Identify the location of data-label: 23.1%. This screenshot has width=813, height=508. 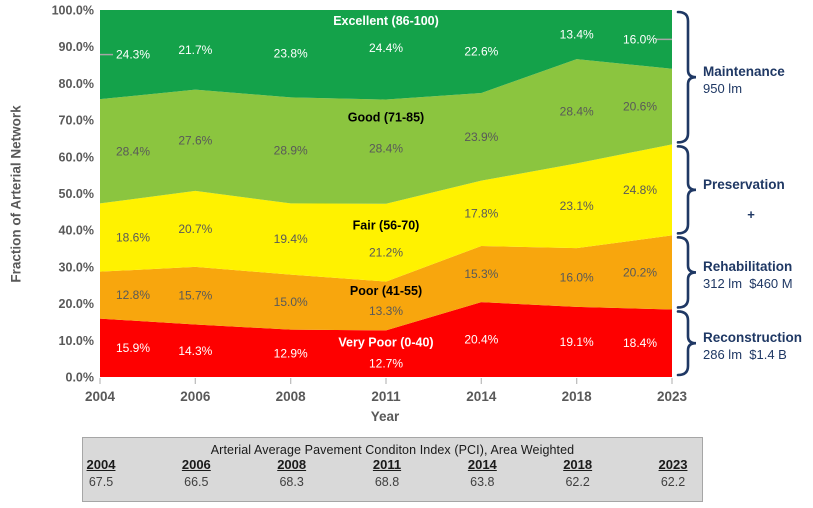
(577, 206).